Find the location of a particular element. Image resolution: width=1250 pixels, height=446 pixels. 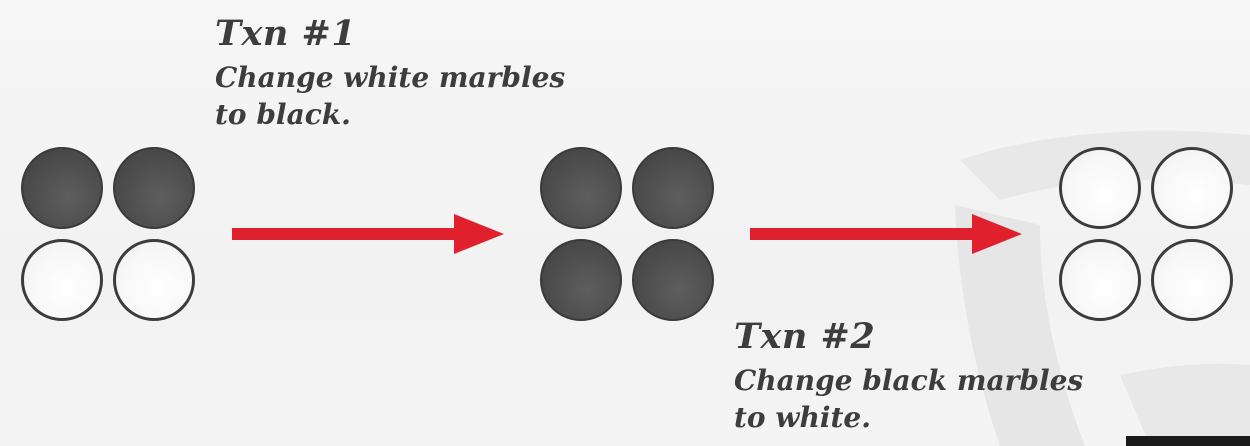

txn1-label: Txn #1 Change white marbles to black. is located at coordinates (390, 74).